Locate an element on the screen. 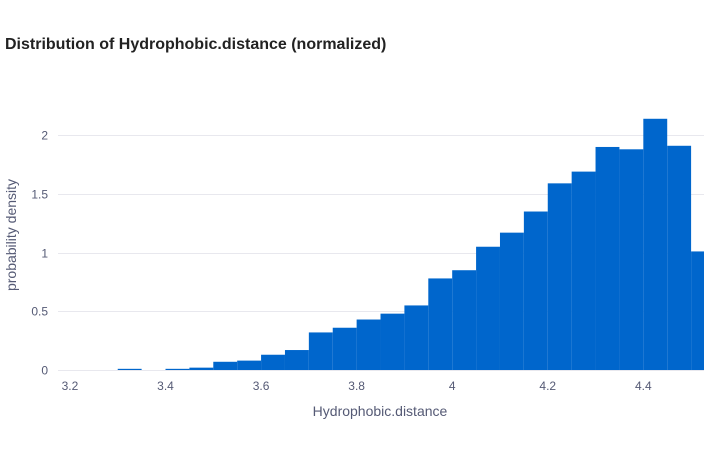  x-tick-label: 3.8 is located at coordinates (356, 386).